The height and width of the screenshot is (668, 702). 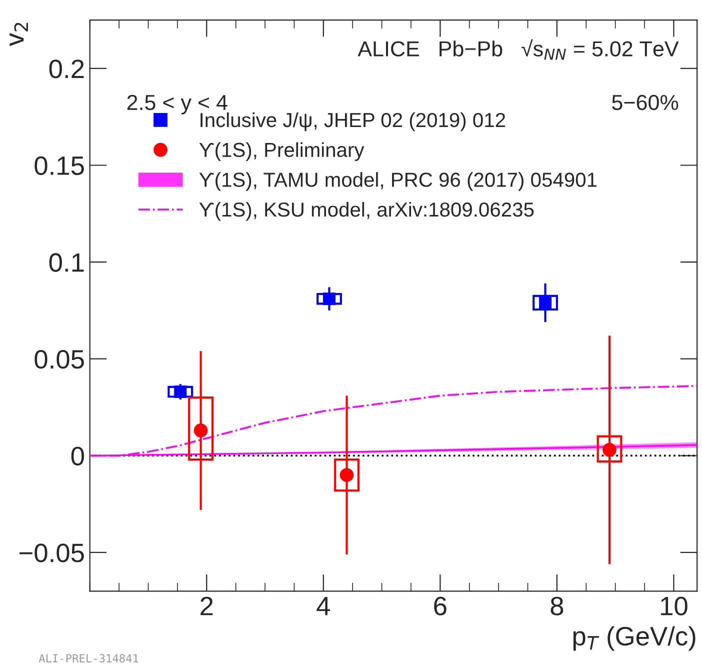 I want to click on legend-label: ϒ(1S), KSU model, arXiv:1809.06235, so click(x=366, y=211).